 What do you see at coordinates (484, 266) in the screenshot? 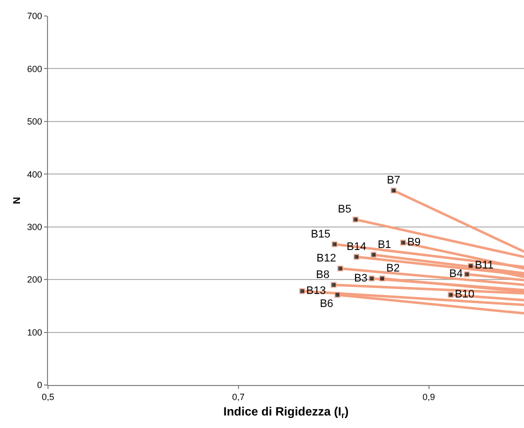
I see `series-label: B11` at bounding box center [484, 266].